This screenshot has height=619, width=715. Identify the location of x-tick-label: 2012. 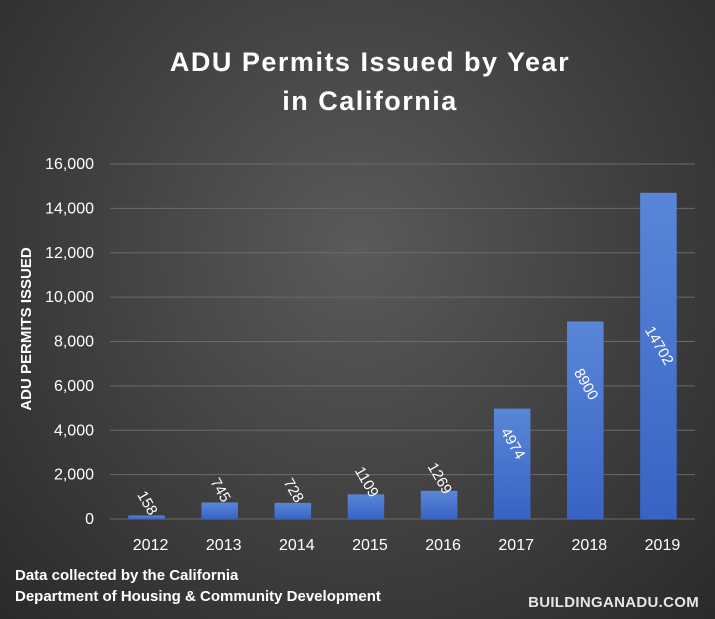
(151, 545).